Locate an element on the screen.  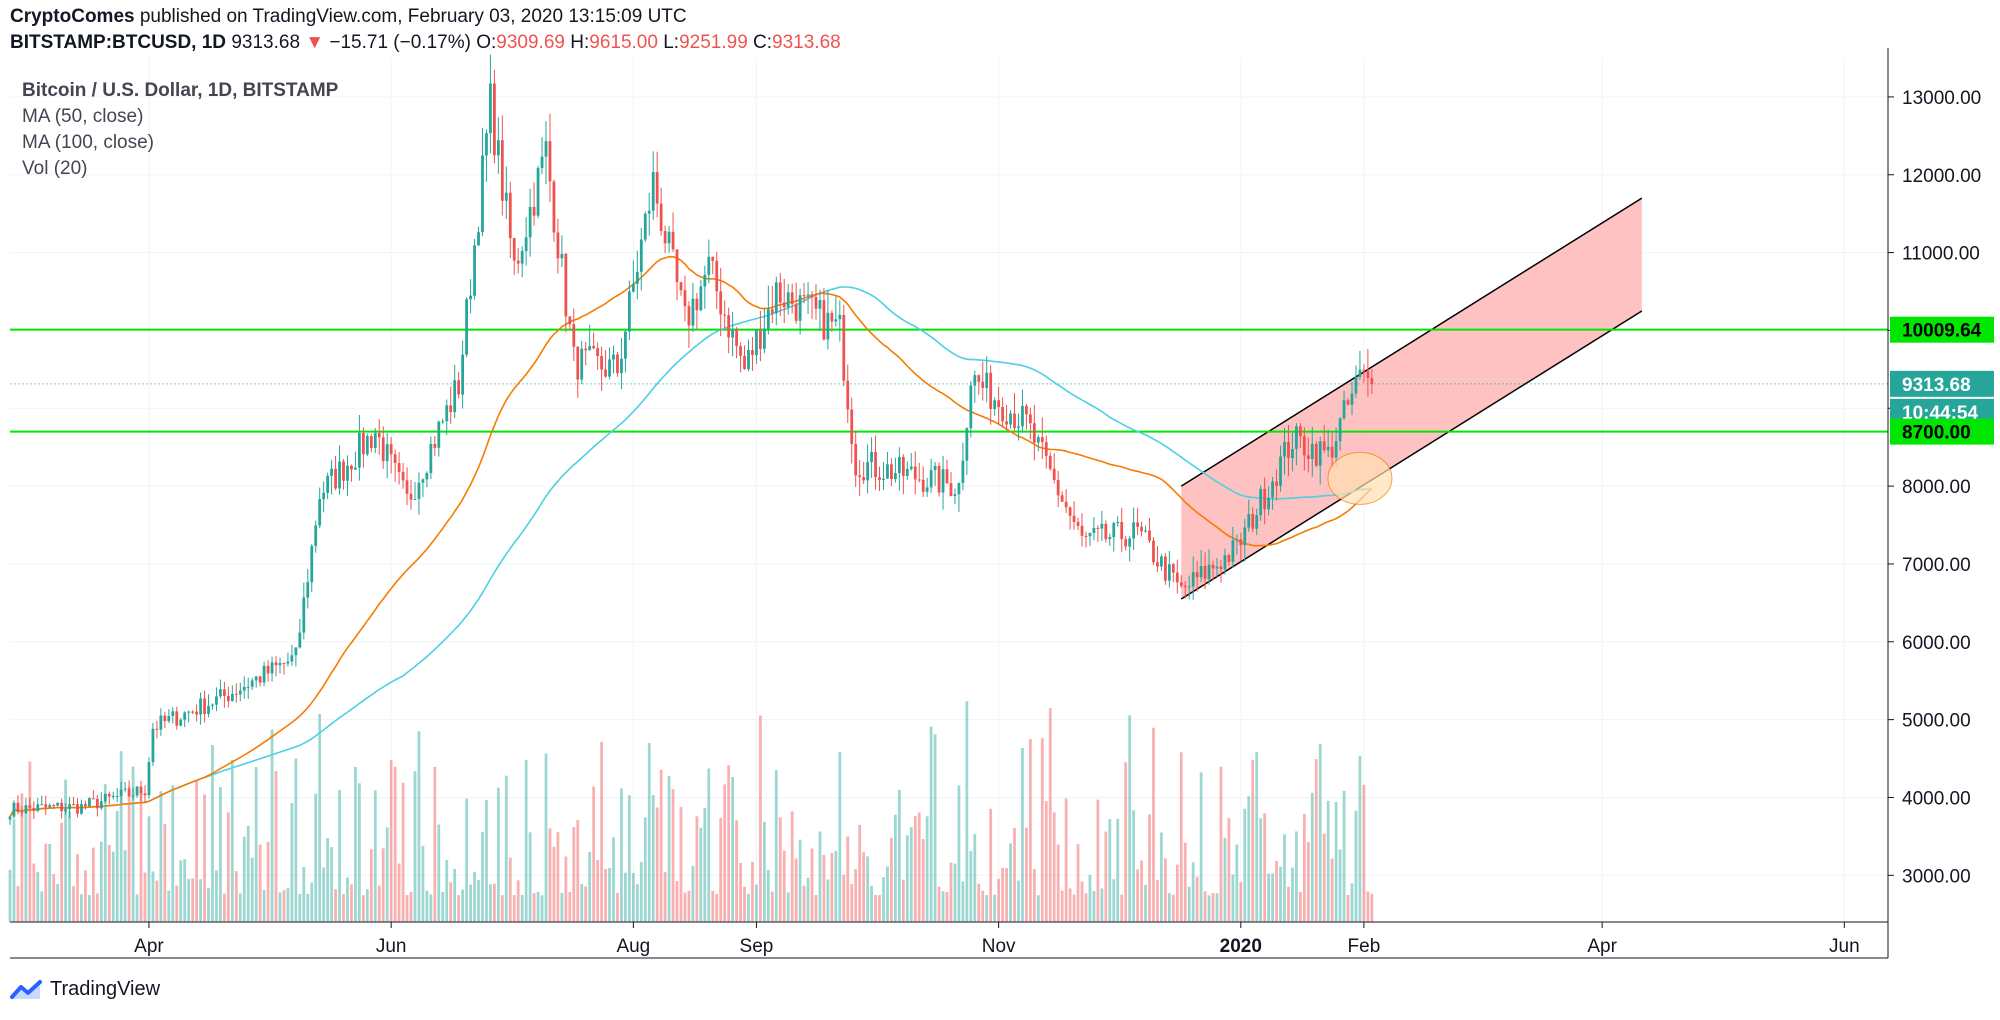
legend-vol: Vol (20) is located at coordinates (55, 168).